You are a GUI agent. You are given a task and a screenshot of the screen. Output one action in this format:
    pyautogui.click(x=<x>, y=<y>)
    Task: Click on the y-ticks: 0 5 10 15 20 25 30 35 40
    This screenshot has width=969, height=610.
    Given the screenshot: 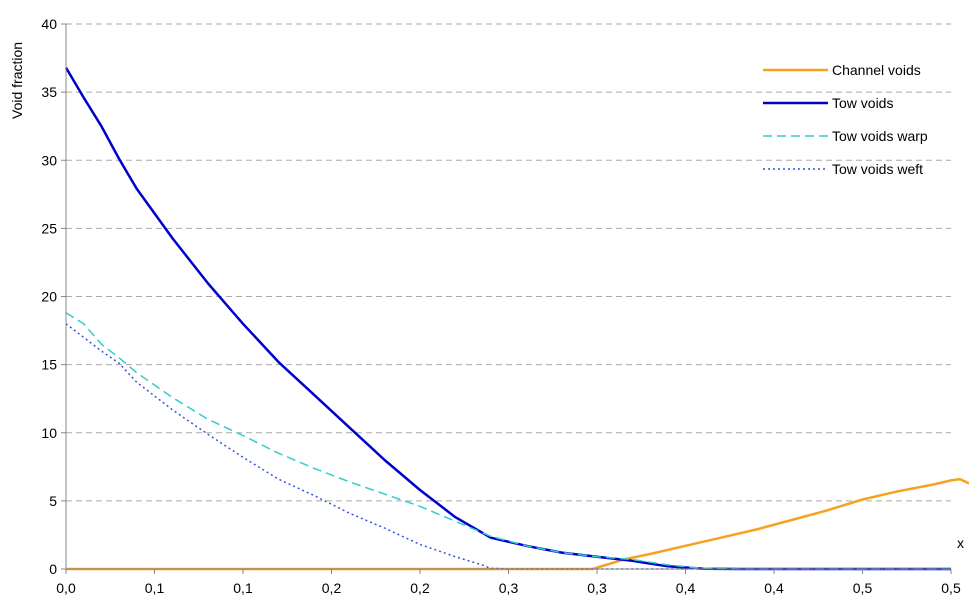 What is the action you would take?
    pyautogui.click(x=53, y=296)
    